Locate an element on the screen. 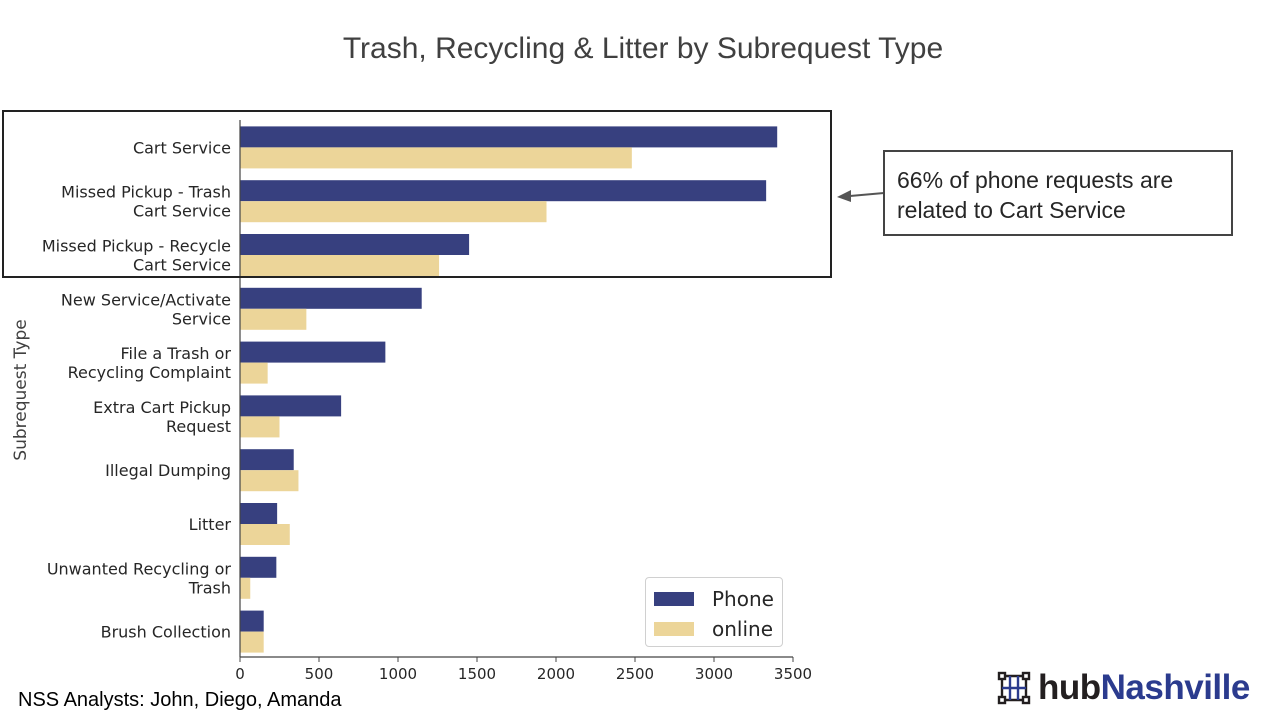 This screenshot has width=1272, height=720. x-tick-label-0: 0 is located at coordinates (240, 674).